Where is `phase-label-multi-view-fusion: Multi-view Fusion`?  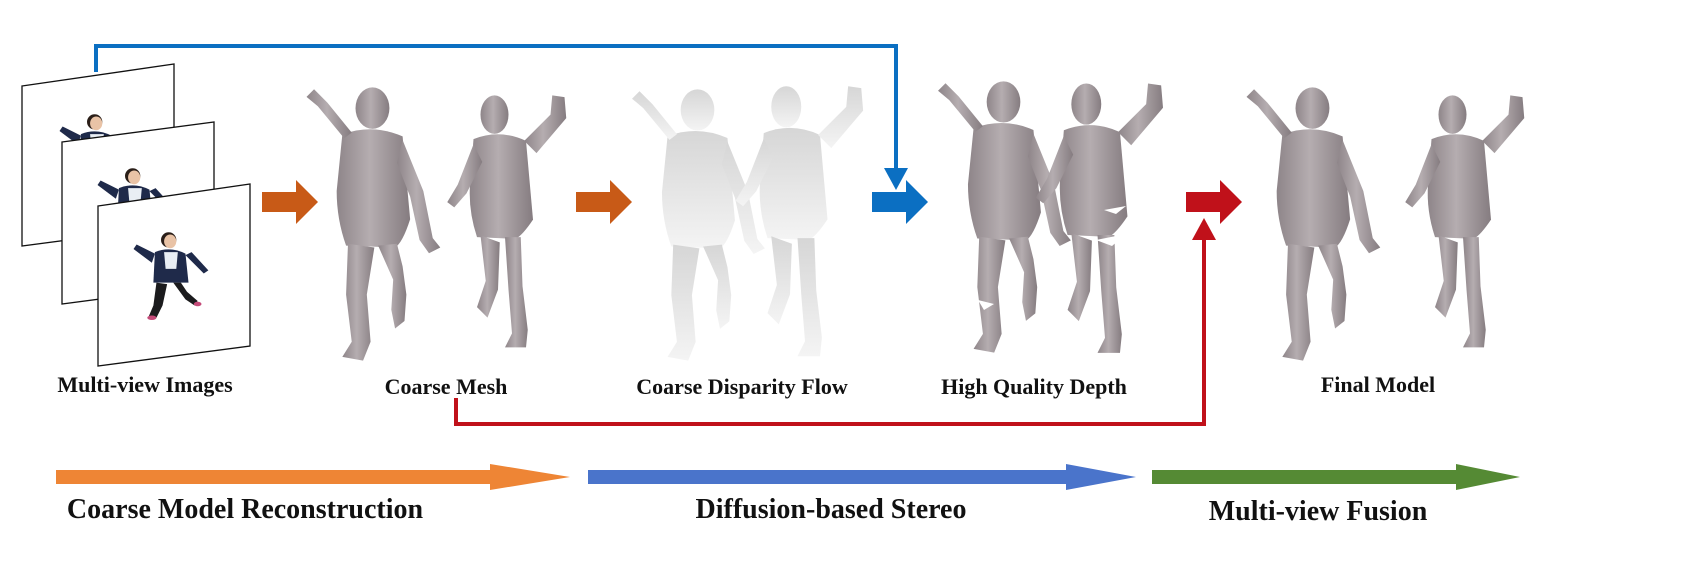
phase-label-multi-view-fusion: Multi-view Fusion is located at coordinates (1318, 511).